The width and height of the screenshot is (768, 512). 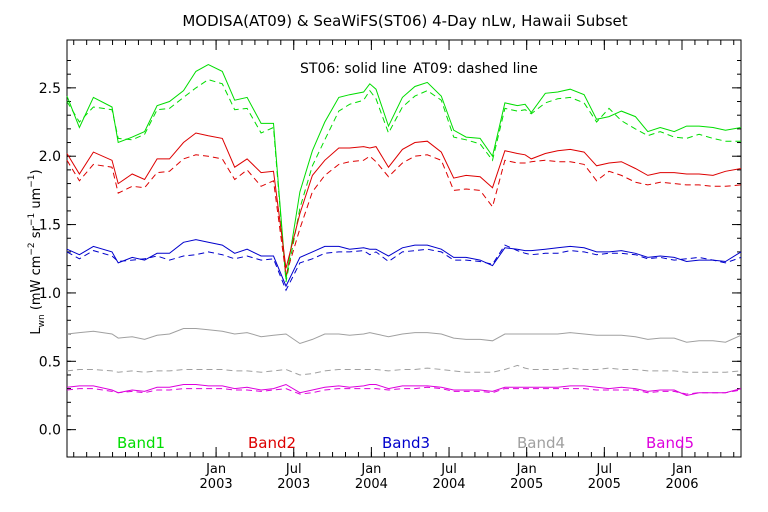 I want to click on y-tick-label: 0.0, so click(x=50, y=431).